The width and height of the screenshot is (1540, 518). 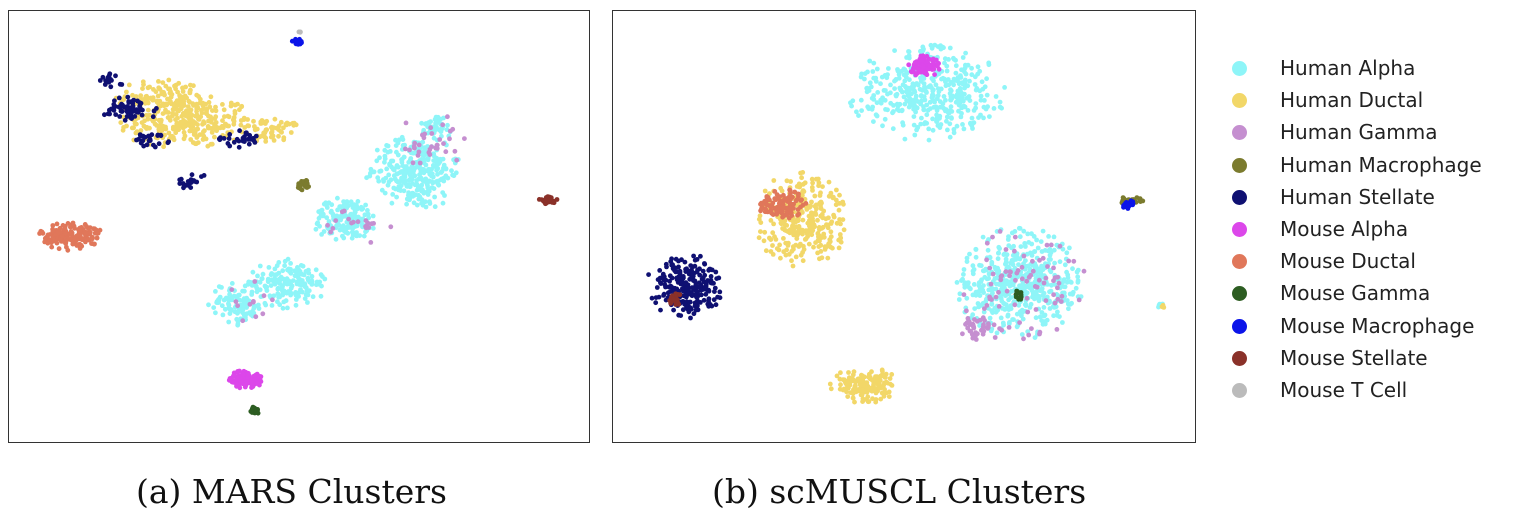 What do you see at coordinates (548, 200) in the screenshot?
I see `cluster-mouse-stellate` at bounding box center [548, 200].